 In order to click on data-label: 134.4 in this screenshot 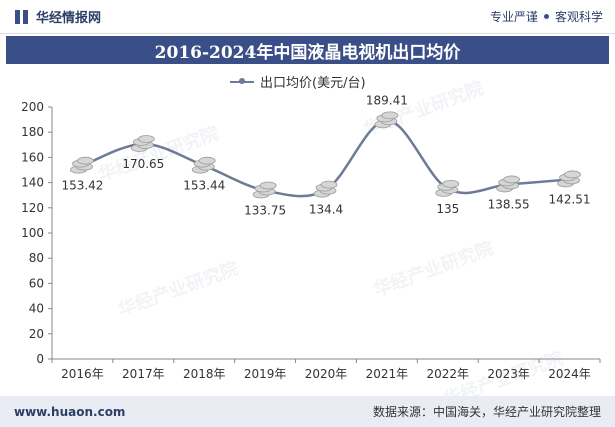, I will do `click(326, 210)`.